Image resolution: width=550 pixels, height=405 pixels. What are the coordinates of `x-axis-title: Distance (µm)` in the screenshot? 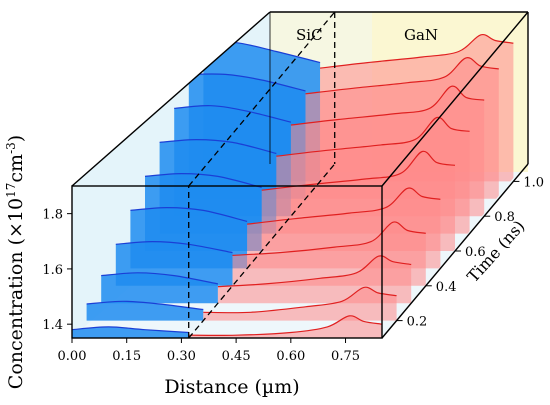 It's located at (231, 387).